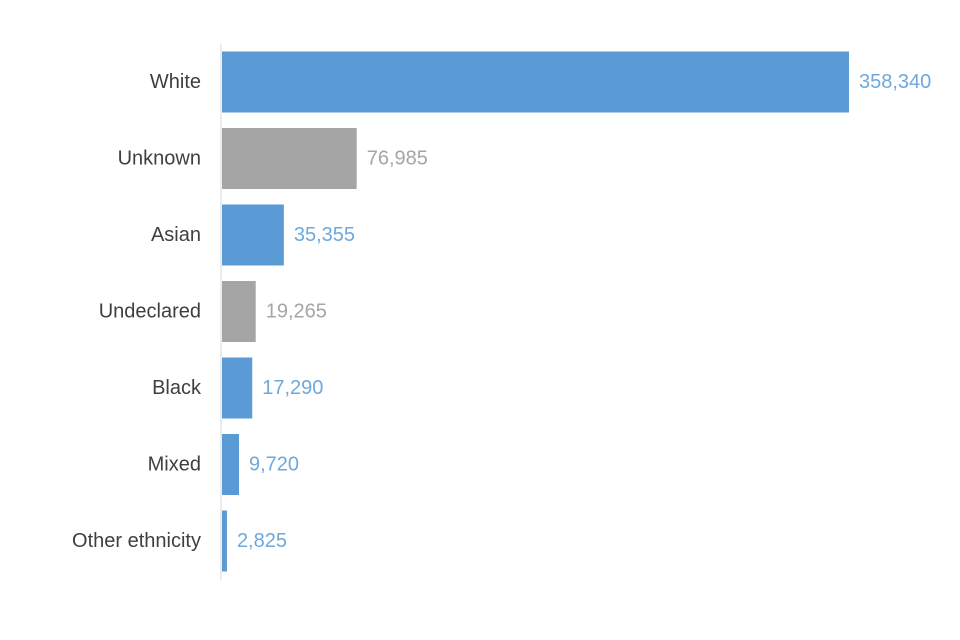  Describe the element at coordinates (324, 235) in the screenshot. I see `value-label-asian: 35,355` at that location.